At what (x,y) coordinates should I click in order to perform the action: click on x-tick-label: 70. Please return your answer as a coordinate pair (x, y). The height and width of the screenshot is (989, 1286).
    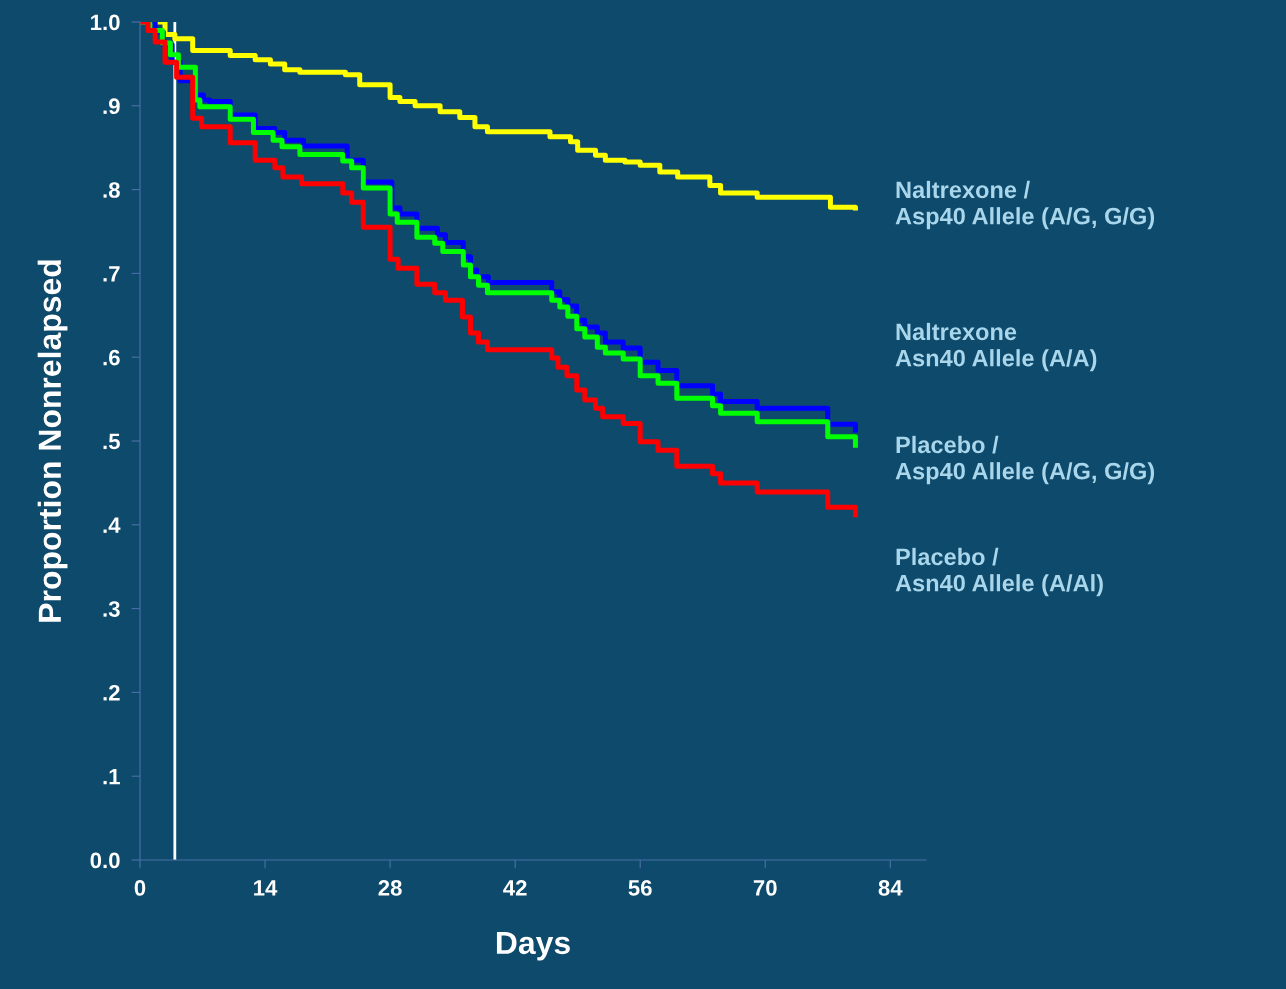
    Looking at the image, I should click on (765, 888).